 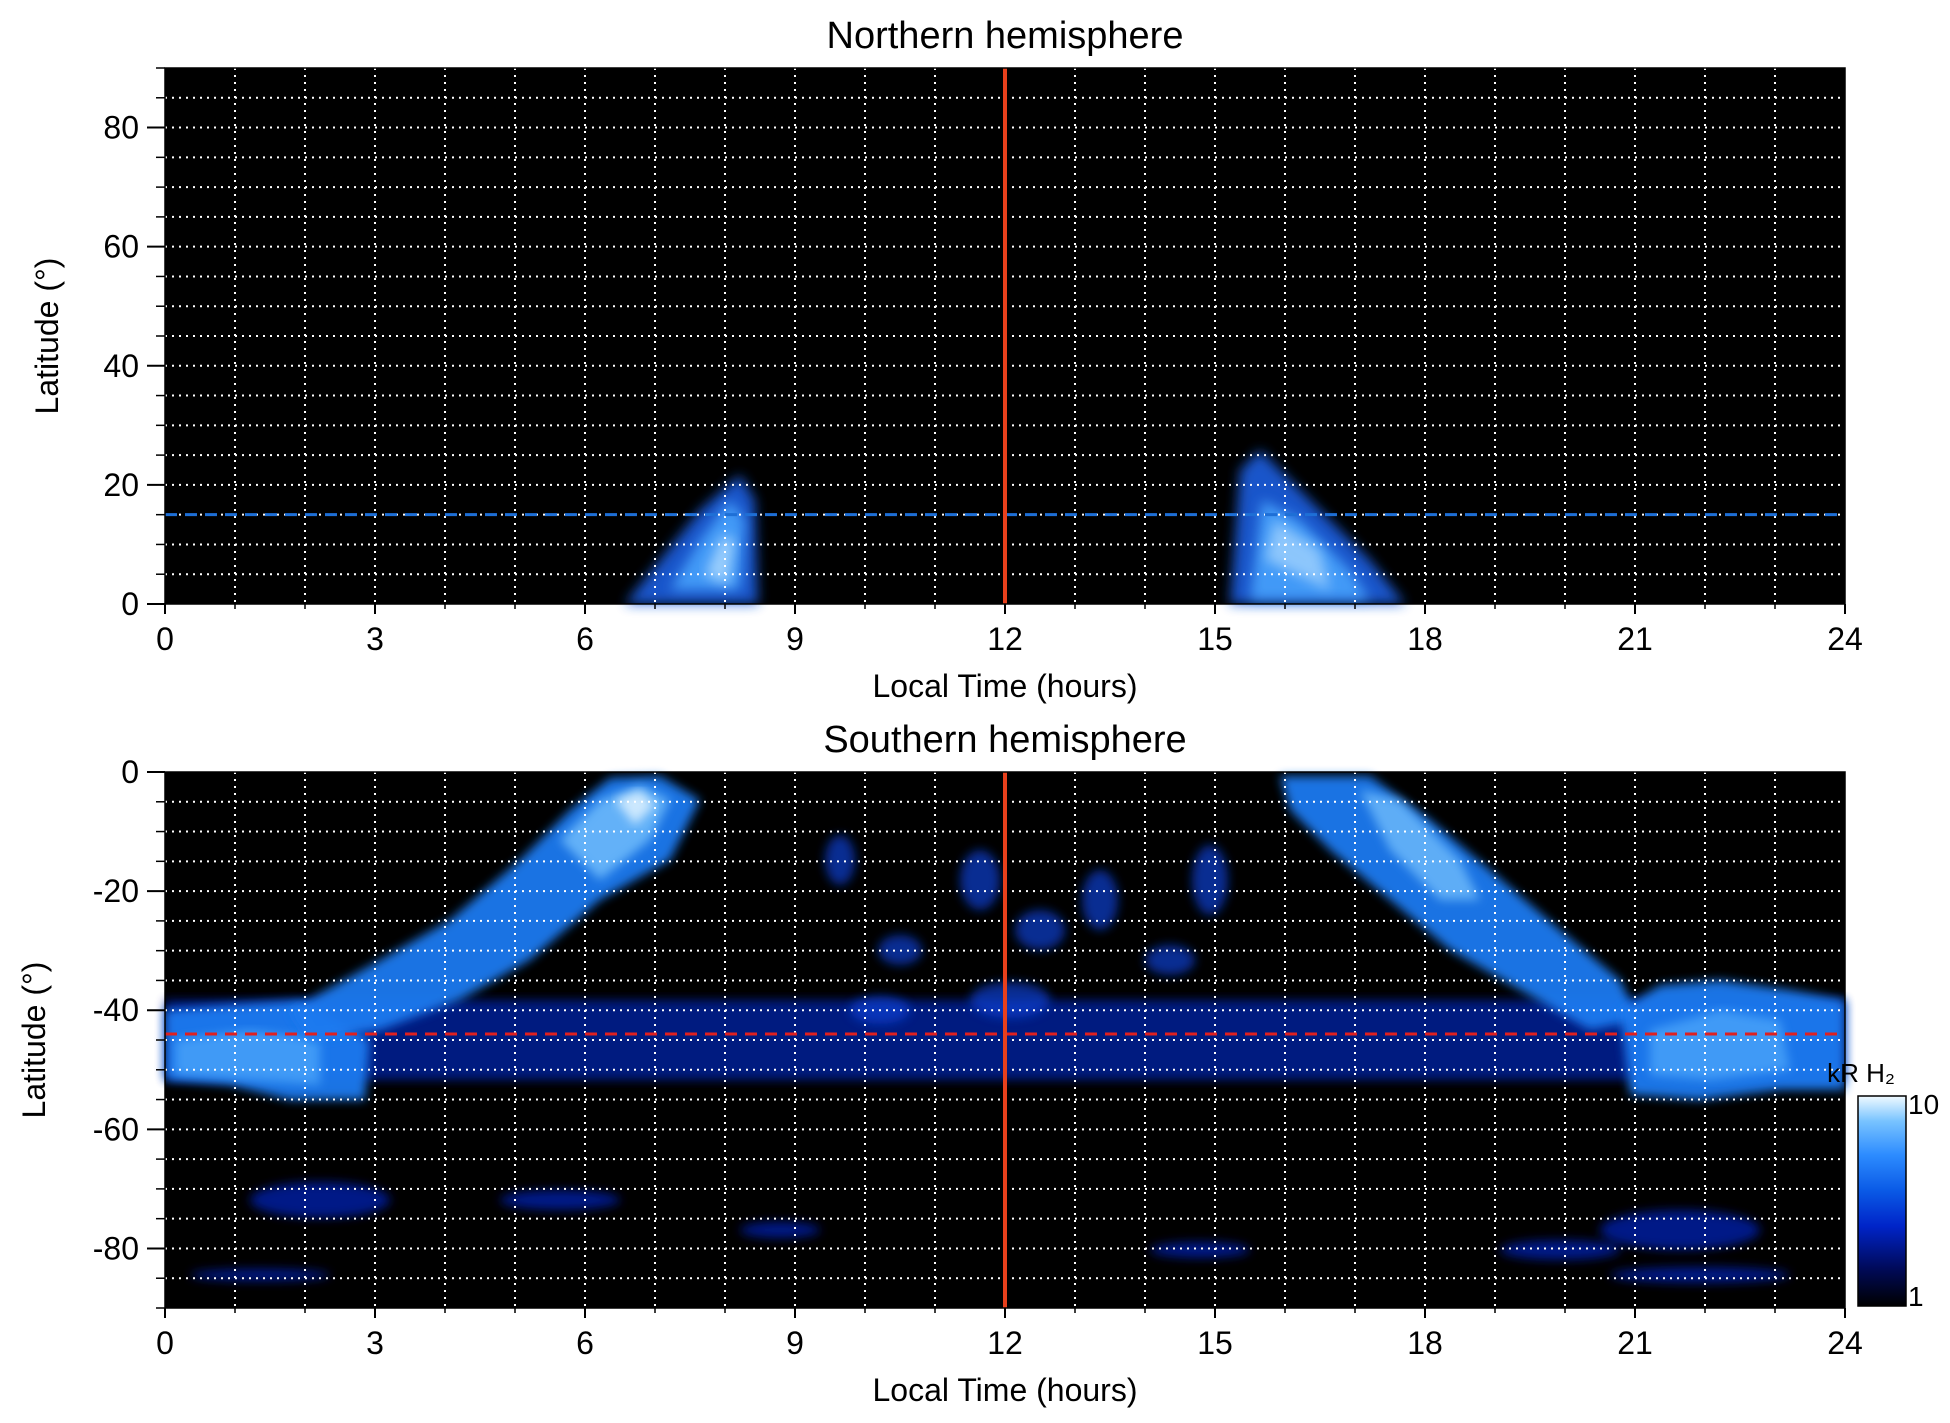 What do you see at coordinates (1425, 639) in the screenshot?
I see `north-x-tick-label: 18` at bounding box center [1425, 639].